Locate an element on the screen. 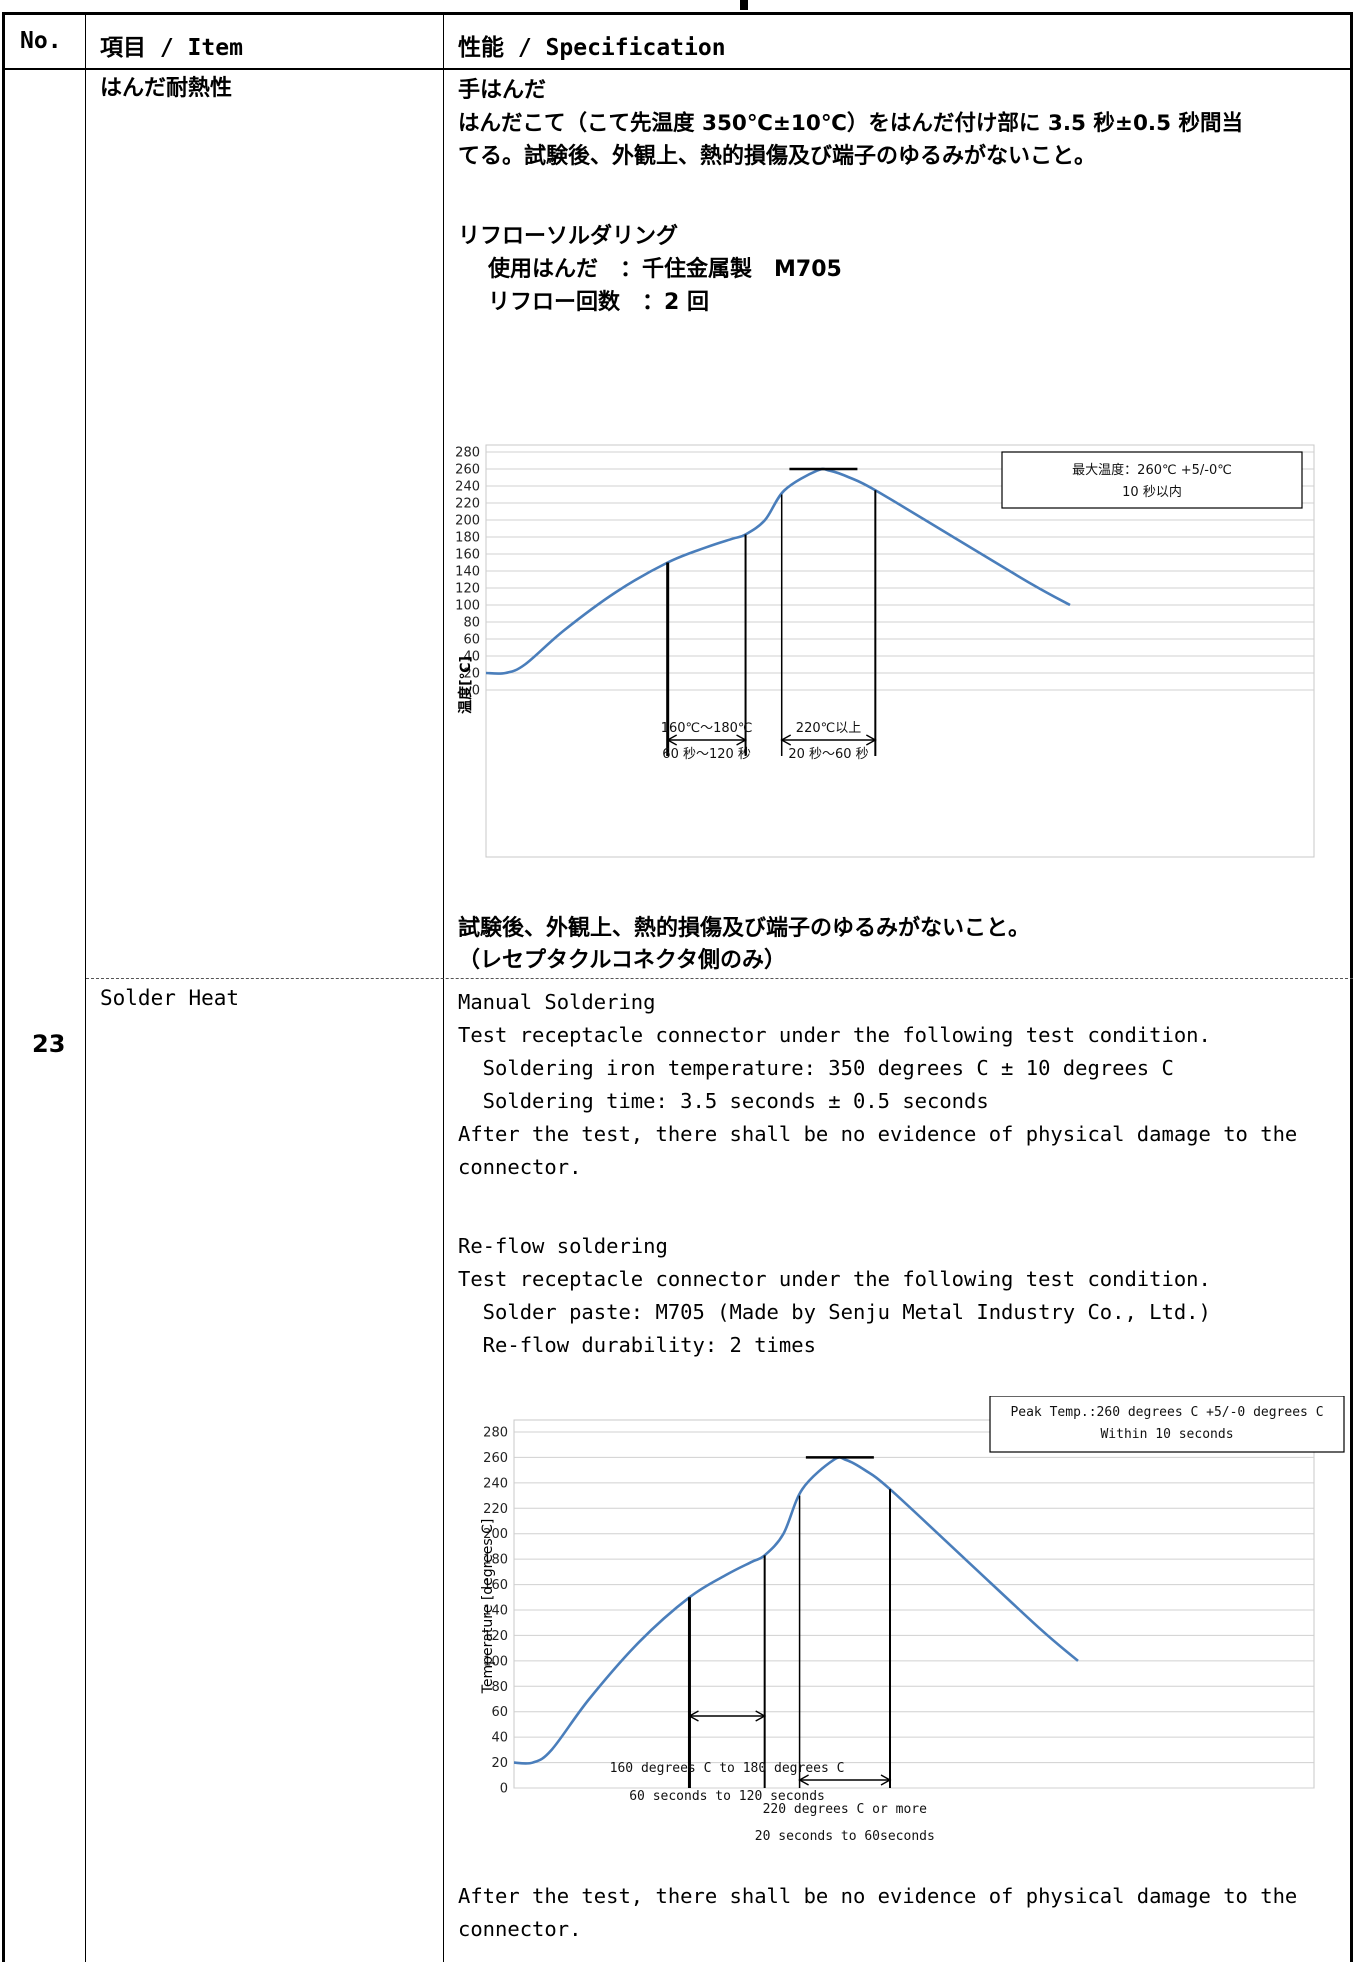 This screenshot has height=1962, width=1359. preheat-time-label: 60 seconds to 120 seconds is located at coordinates (727, 1796).